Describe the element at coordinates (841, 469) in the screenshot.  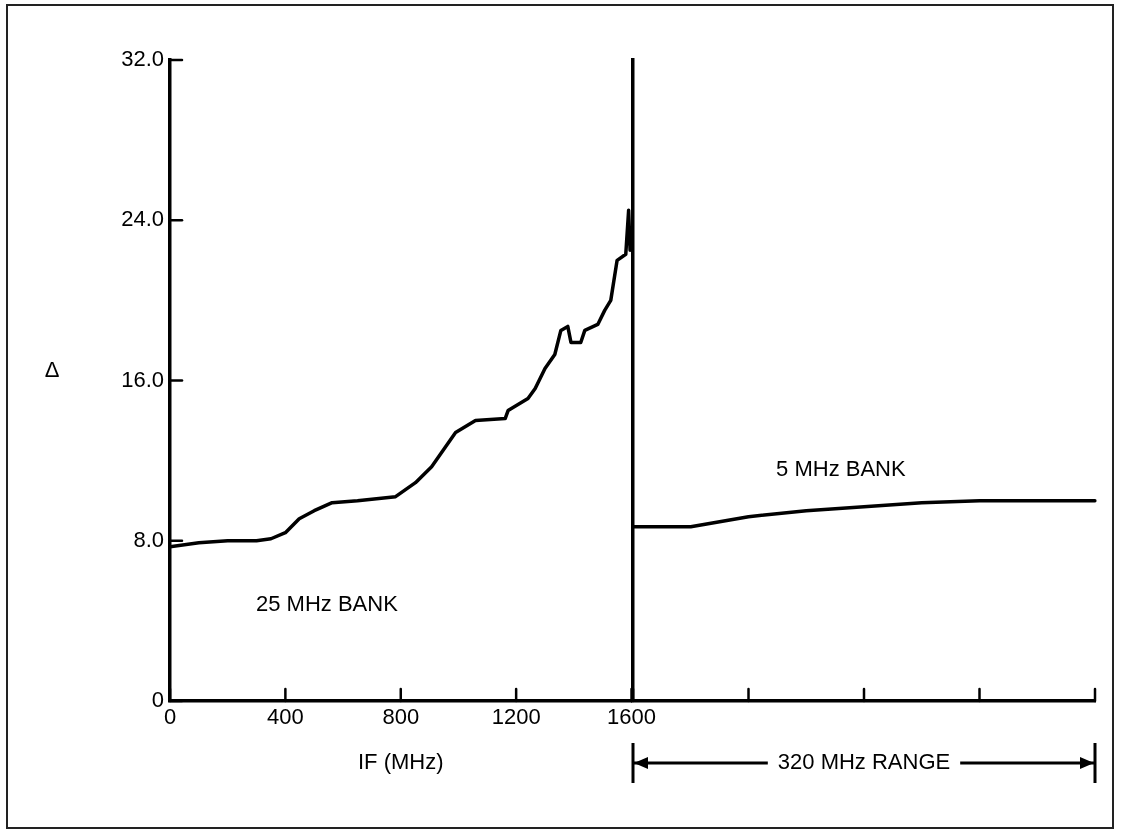
I see `text: 5 MHz BANK` at that location.